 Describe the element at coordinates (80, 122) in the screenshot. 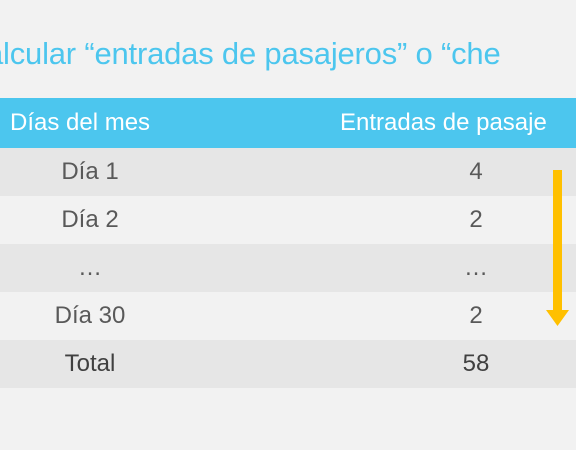

I see `header-days: Días del mes` at that location.